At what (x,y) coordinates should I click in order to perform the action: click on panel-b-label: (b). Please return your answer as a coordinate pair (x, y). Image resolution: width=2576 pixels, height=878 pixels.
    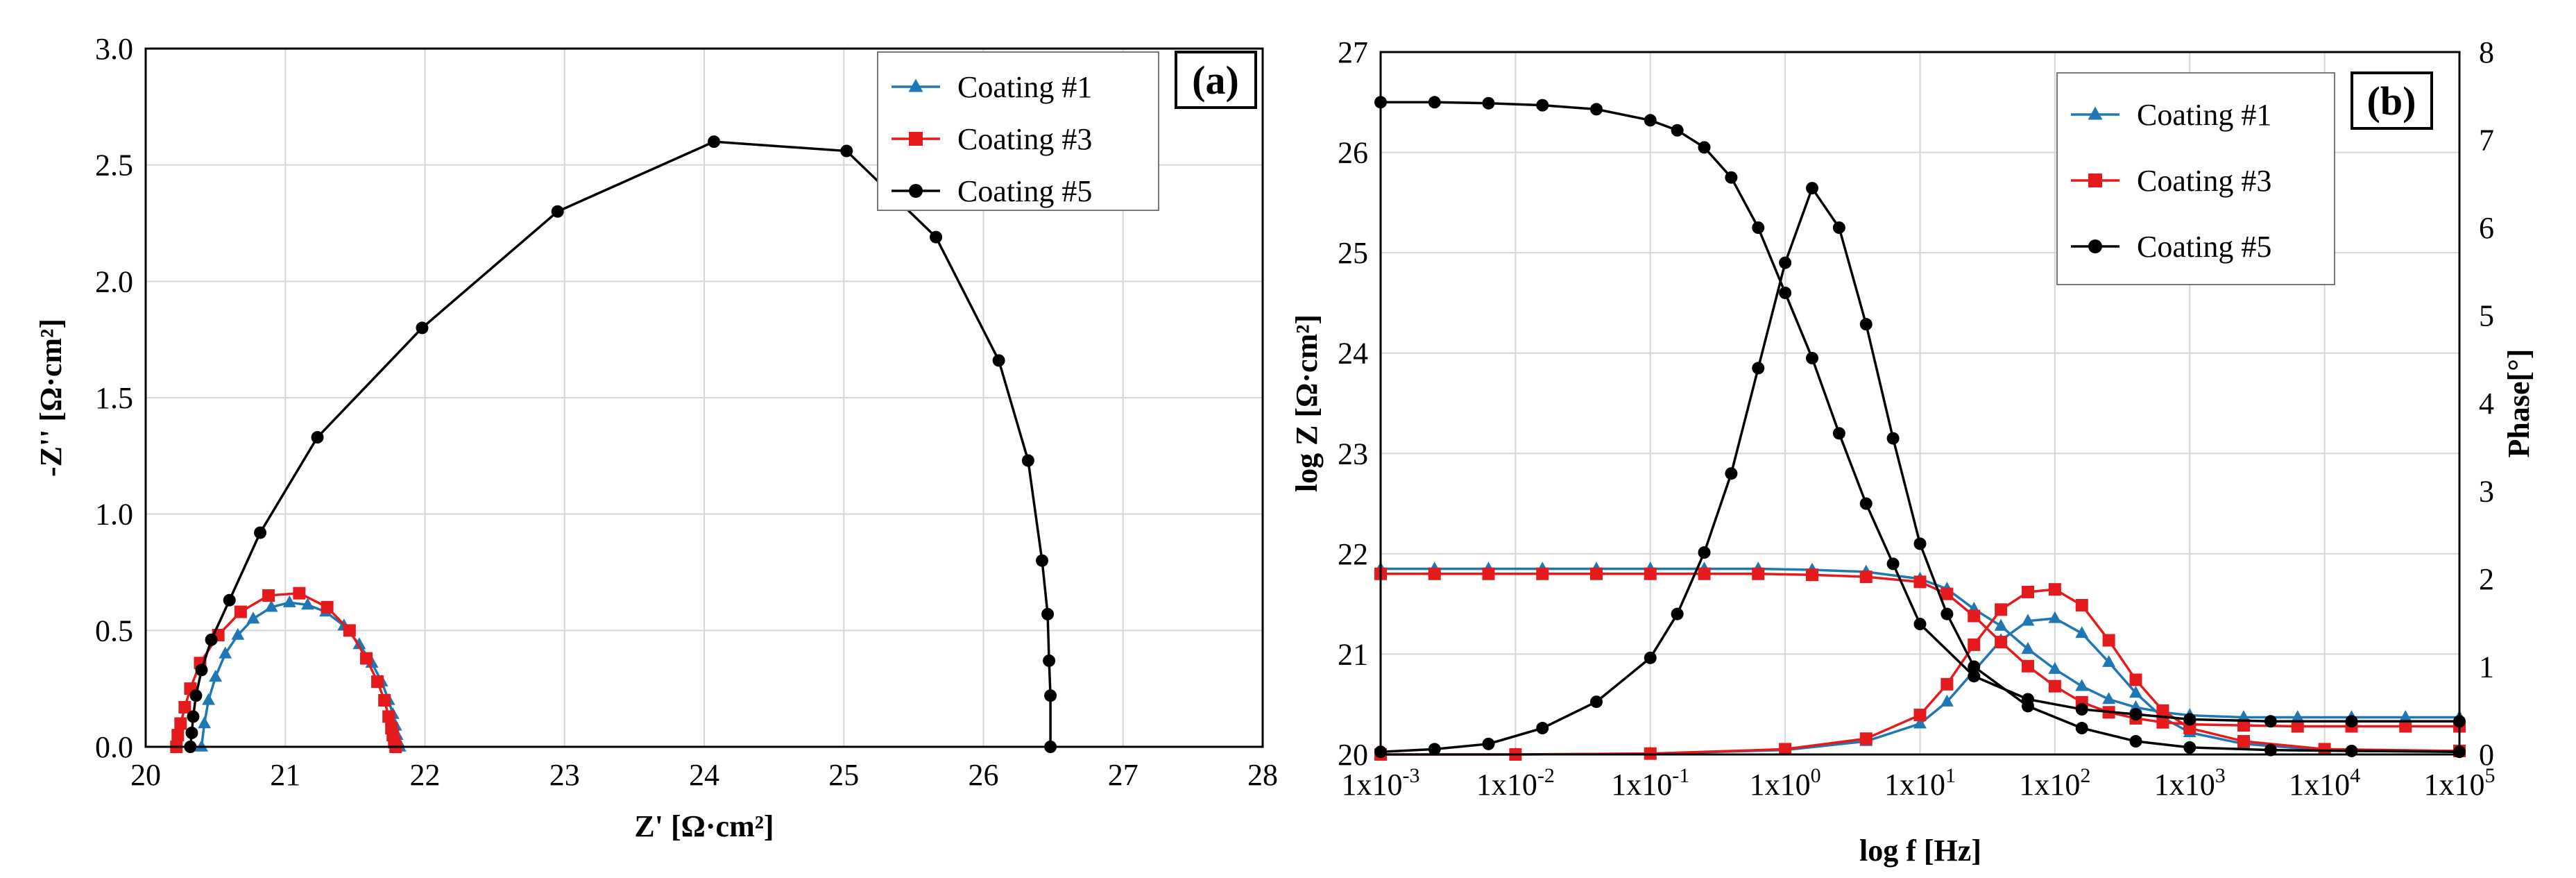
    Looking at the image, I should click on (2392, 100).